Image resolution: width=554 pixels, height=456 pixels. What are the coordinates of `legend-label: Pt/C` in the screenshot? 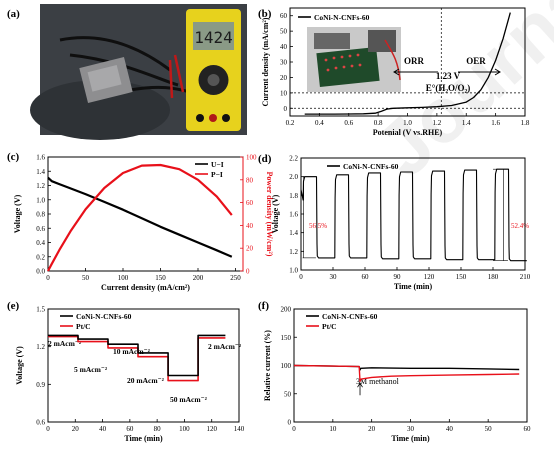 It's located at (83, 326).